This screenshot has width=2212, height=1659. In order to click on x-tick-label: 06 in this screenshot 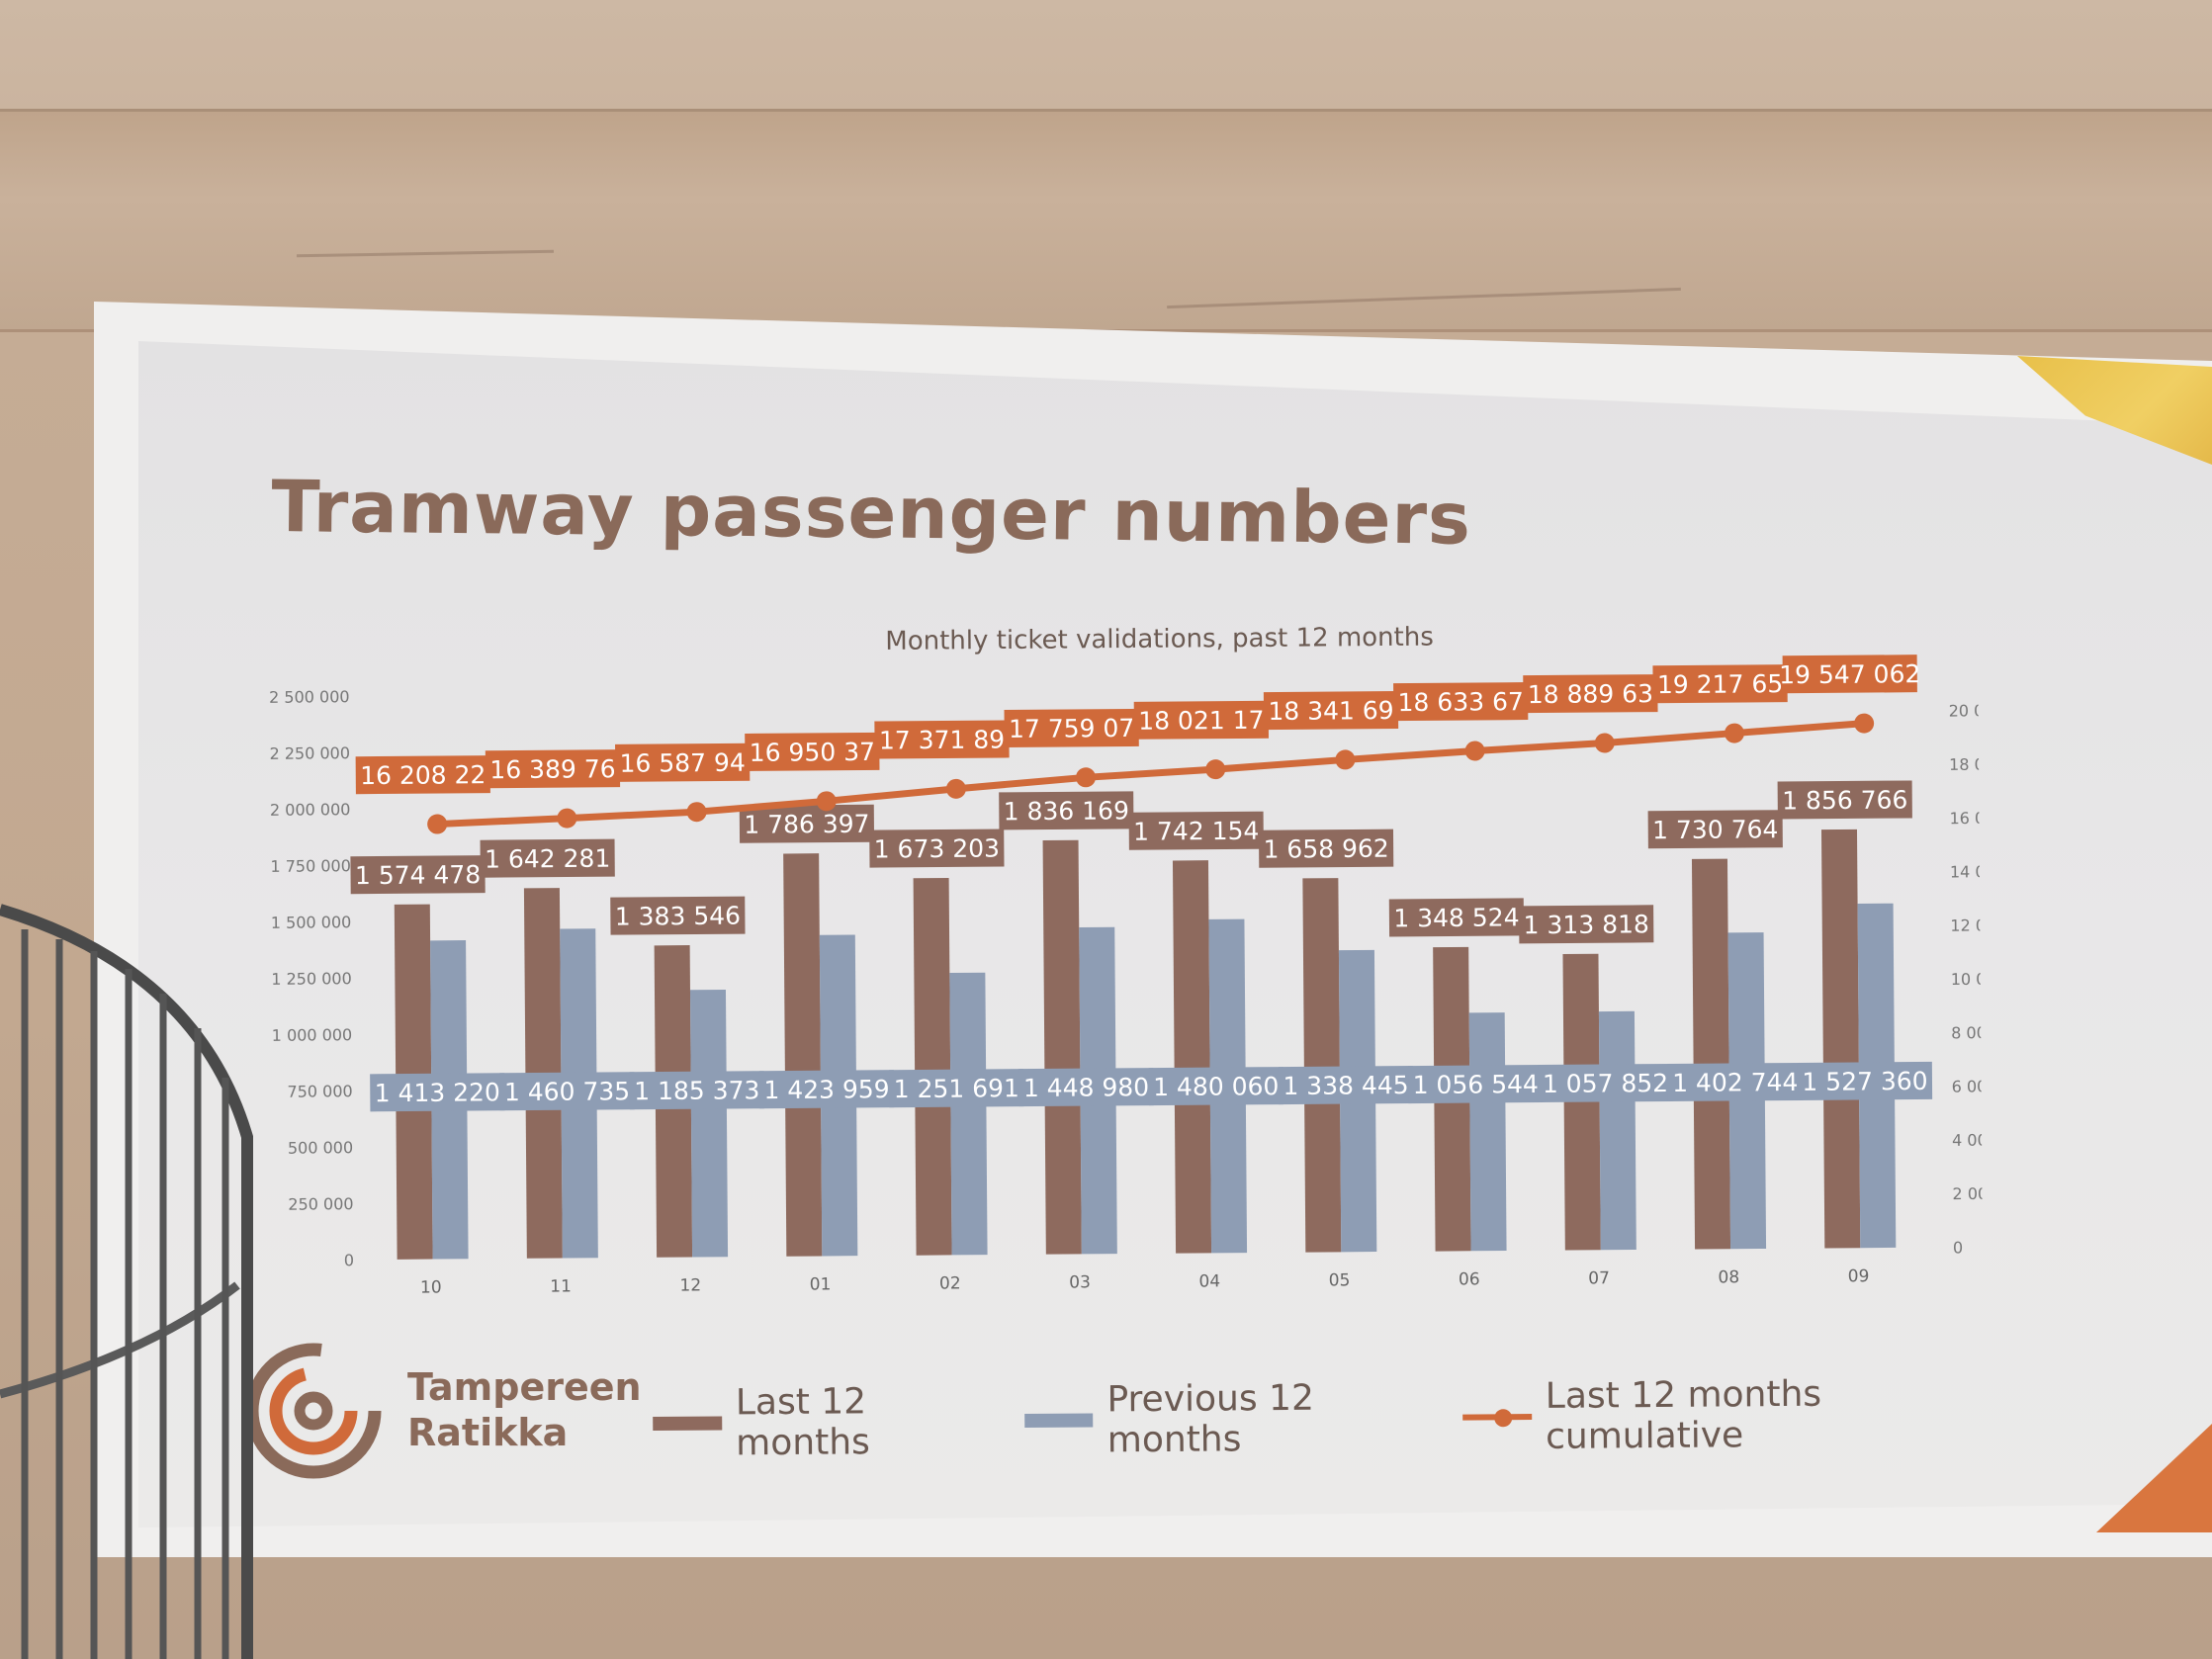, I will do `click(1469, 1279)`.